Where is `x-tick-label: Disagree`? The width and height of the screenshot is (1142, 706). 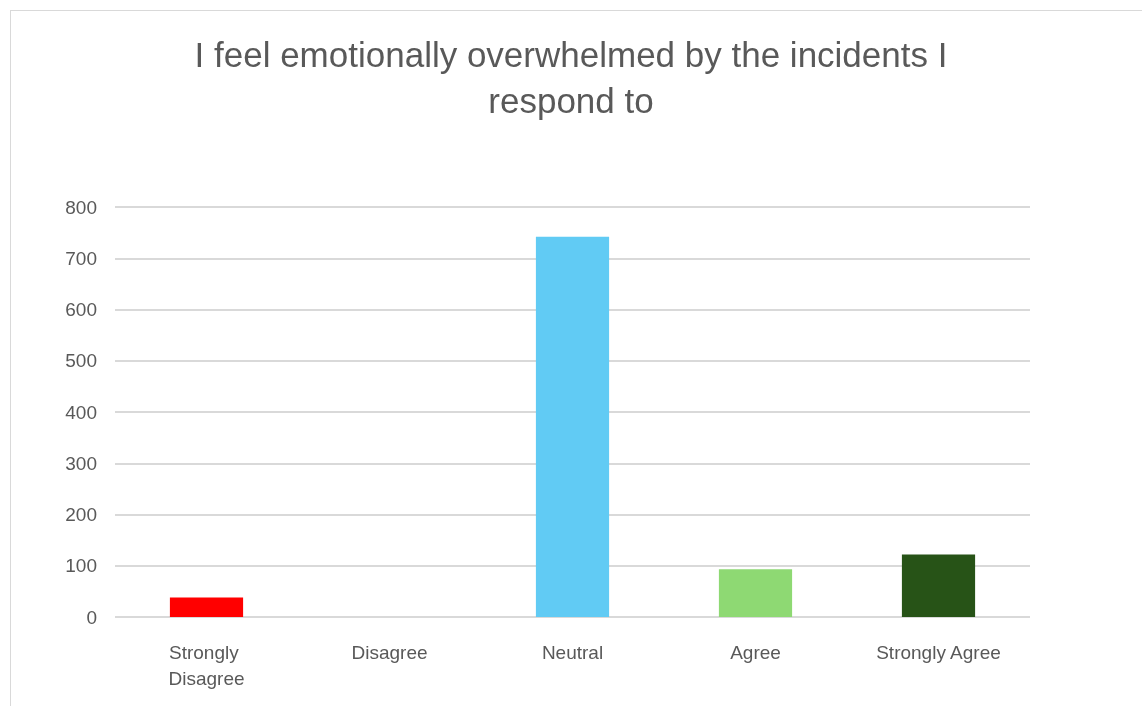 x-tick-label: Disagree is located at coordinates (389, 652).